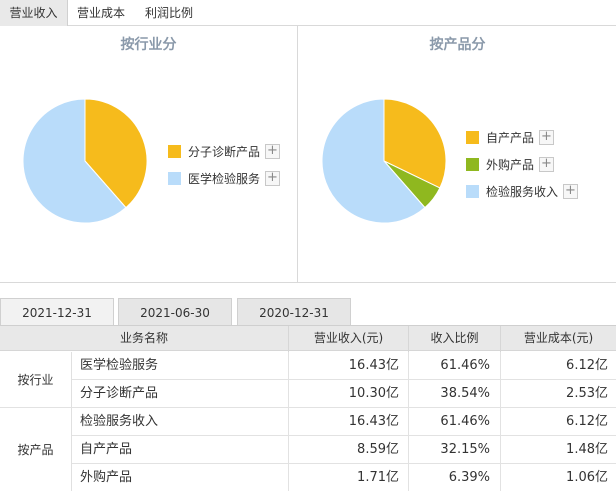  I want to click on cell-name: 分子诊断产品, so click(119, 393).